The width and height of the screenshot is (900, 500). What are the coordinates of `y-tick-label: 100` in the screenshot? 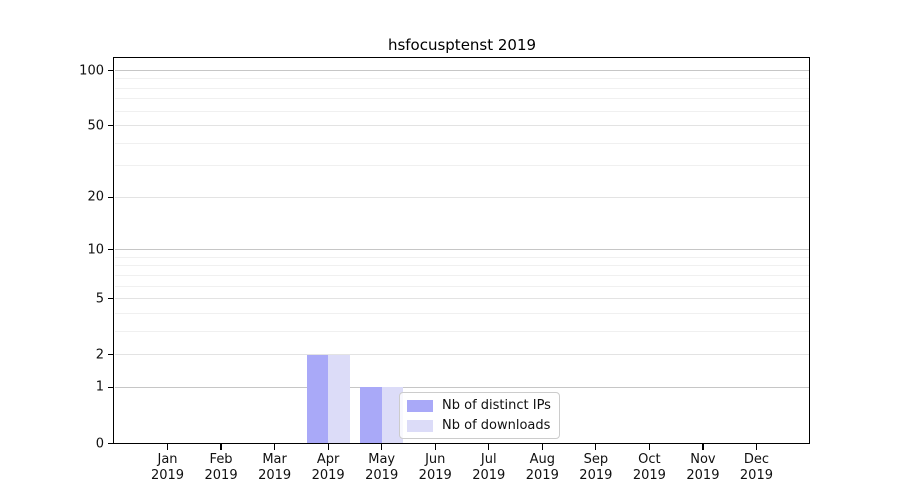 It's located at (91, 70).